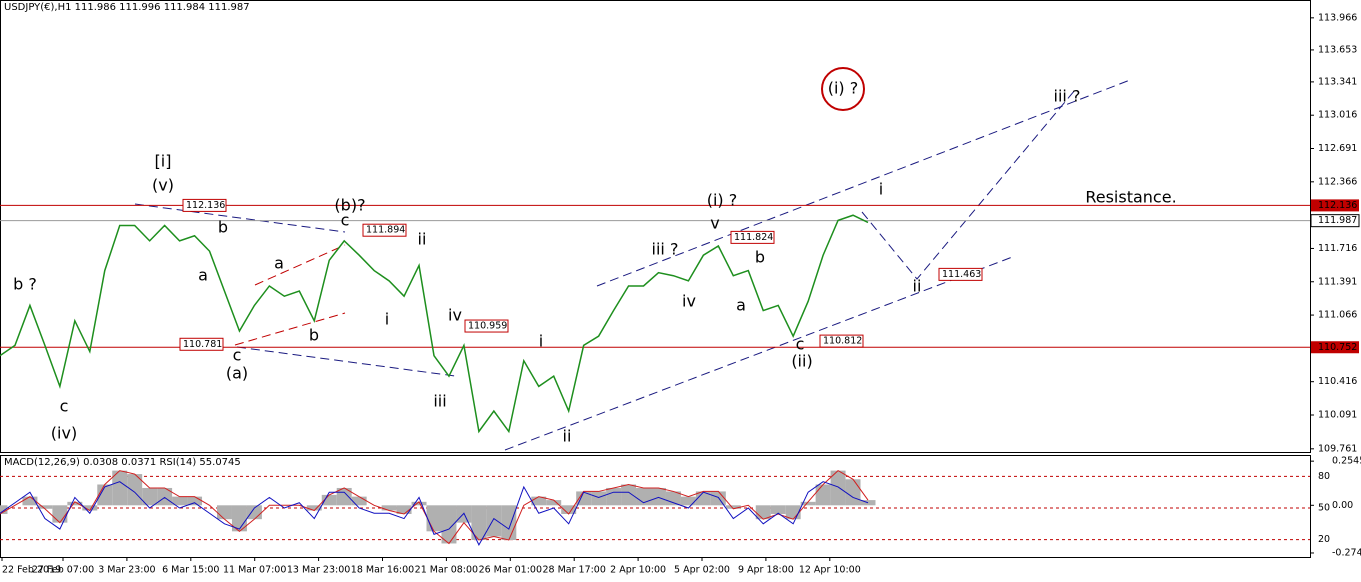 This screenshot has width=1361, height=582. I want to click on wave-label: (iv), so click(64, 433).